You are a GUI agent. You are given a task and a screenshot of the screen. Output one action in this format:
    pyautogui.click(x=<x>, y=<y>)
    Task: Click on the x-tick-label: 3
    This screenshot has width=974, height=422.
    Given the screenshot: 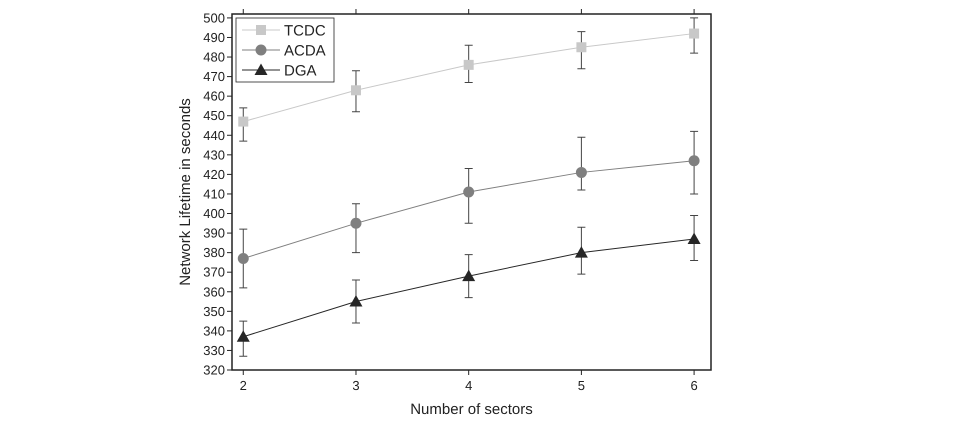 What is the action you would take?
    pyautogui.click(x=356, y=385)
    